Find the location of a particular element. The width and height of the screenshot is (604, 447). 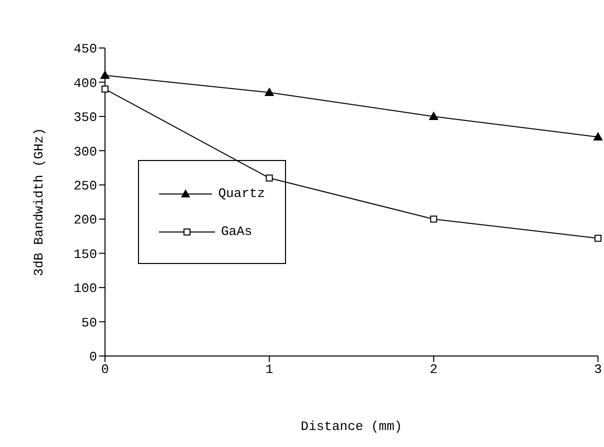

x-tick-label: 1 is located at coordinates (269, 370).